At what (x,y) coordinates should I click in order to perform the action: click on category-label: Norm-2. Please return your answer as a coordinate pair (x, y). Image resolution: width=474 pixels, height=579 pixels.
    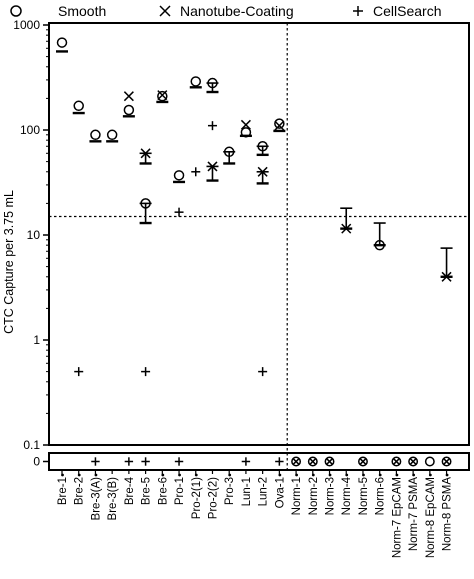
    Looking at the image, I should click on (314, 496).